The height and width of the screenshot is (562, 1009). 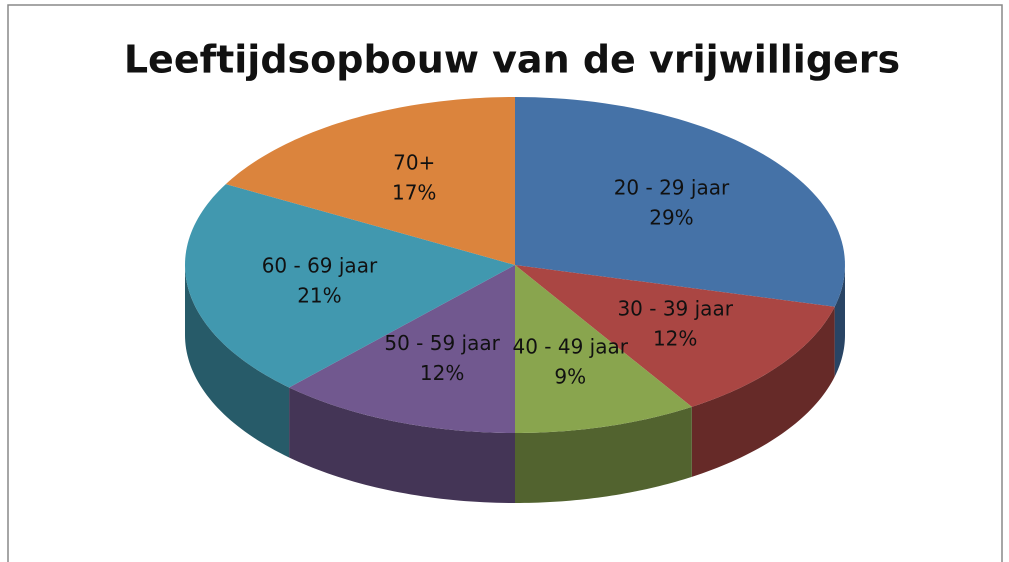 What do you see at coordinates (442, 343) in the screenshot?
I see `slice-label: 50 - 59 jaar` at bounding box center [442, 343].